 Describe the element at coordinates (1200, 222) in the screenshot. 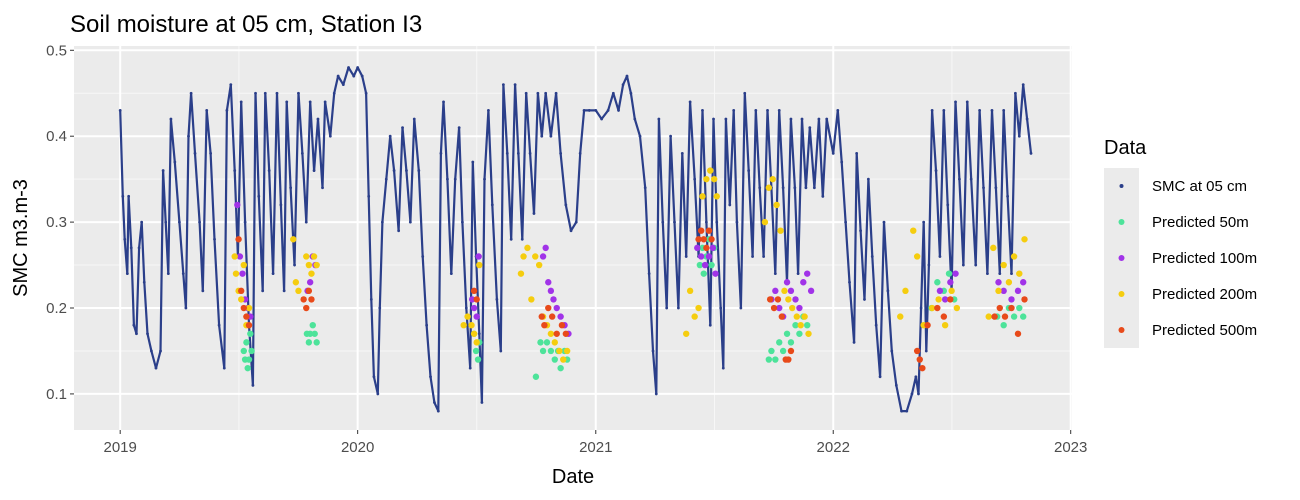

I see `legend-label: Predicted 50m` at that location.